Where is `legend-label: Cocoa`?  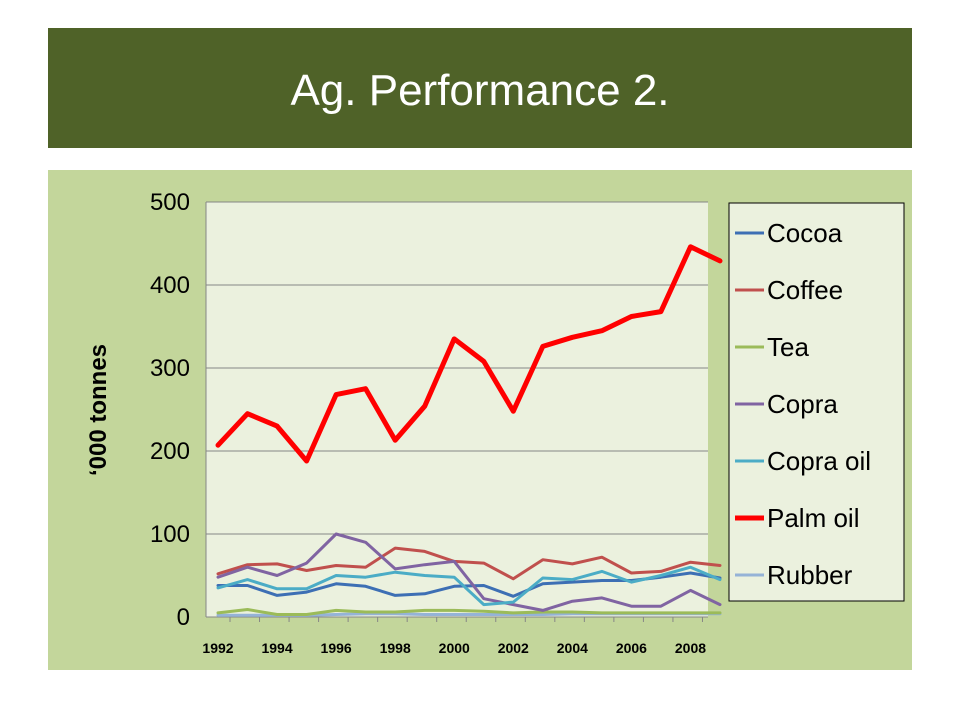 legend-label: Cocoa is located at coordinates (805, 233).